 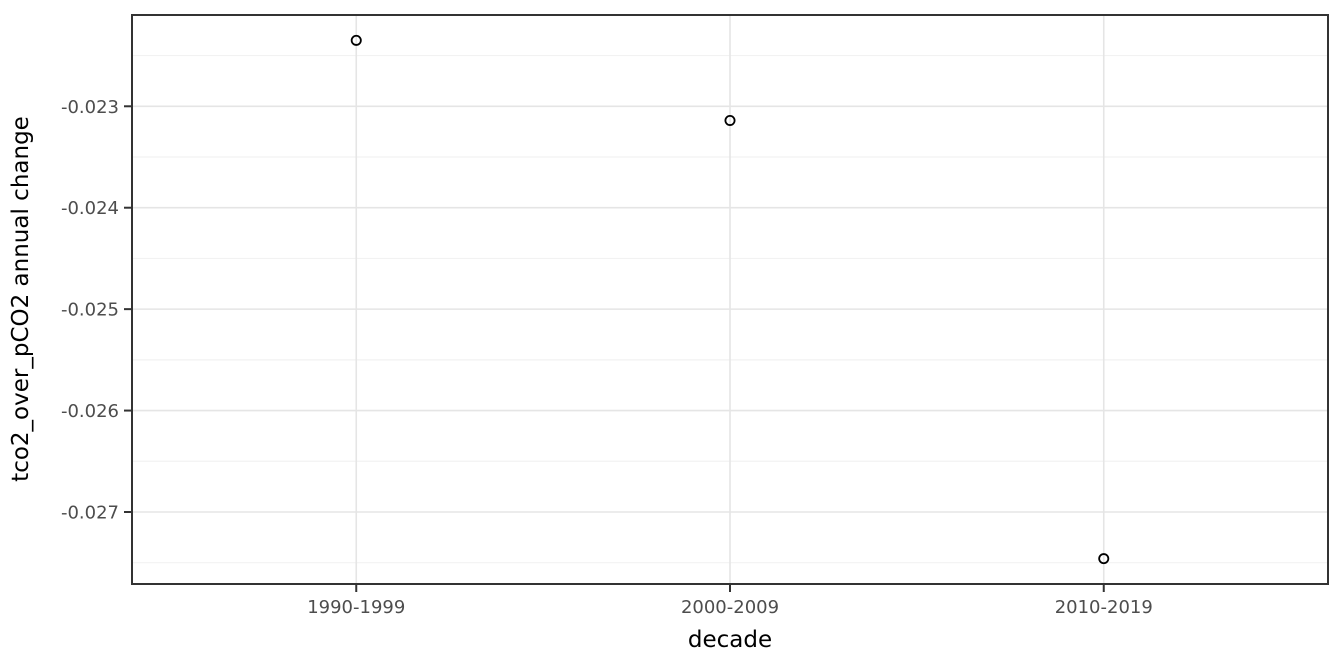 What do you see at coordinates (1104, 607) in the screenshot?
I see `x-tick-label: 2010-2019` at bounding box center [1104, 607].